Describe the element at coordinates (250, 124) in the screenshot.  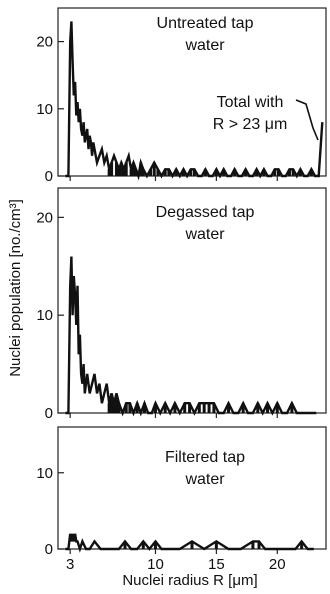
I see `annotation-text: R > 23 μm` at that location.